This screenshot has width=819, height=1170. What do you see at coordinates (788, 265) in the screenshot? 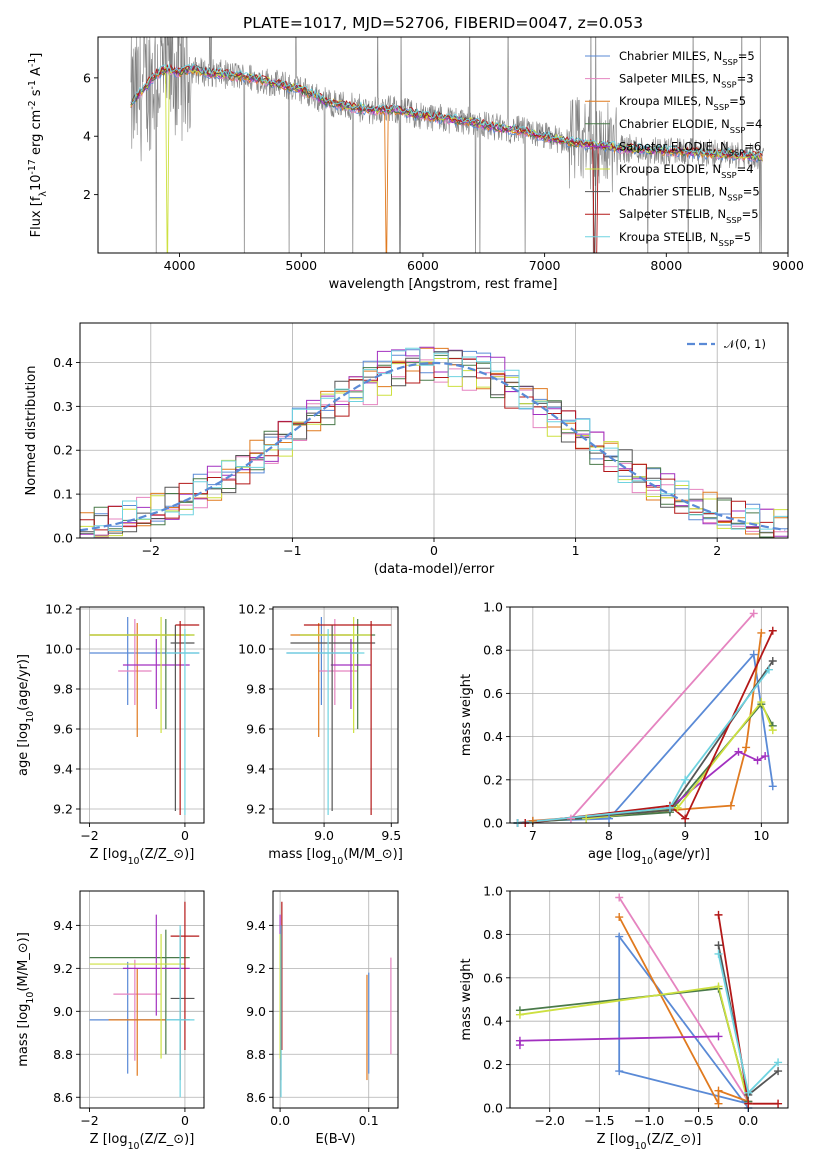
I see `x-tick-label: 9000` at bounding box center [788, 265].